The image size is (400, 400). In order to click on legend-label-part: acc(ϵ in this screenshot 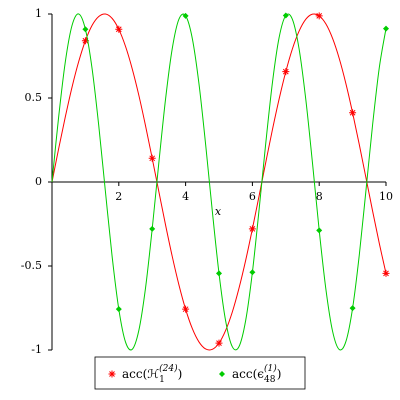, I will do `click(248, 374)`.